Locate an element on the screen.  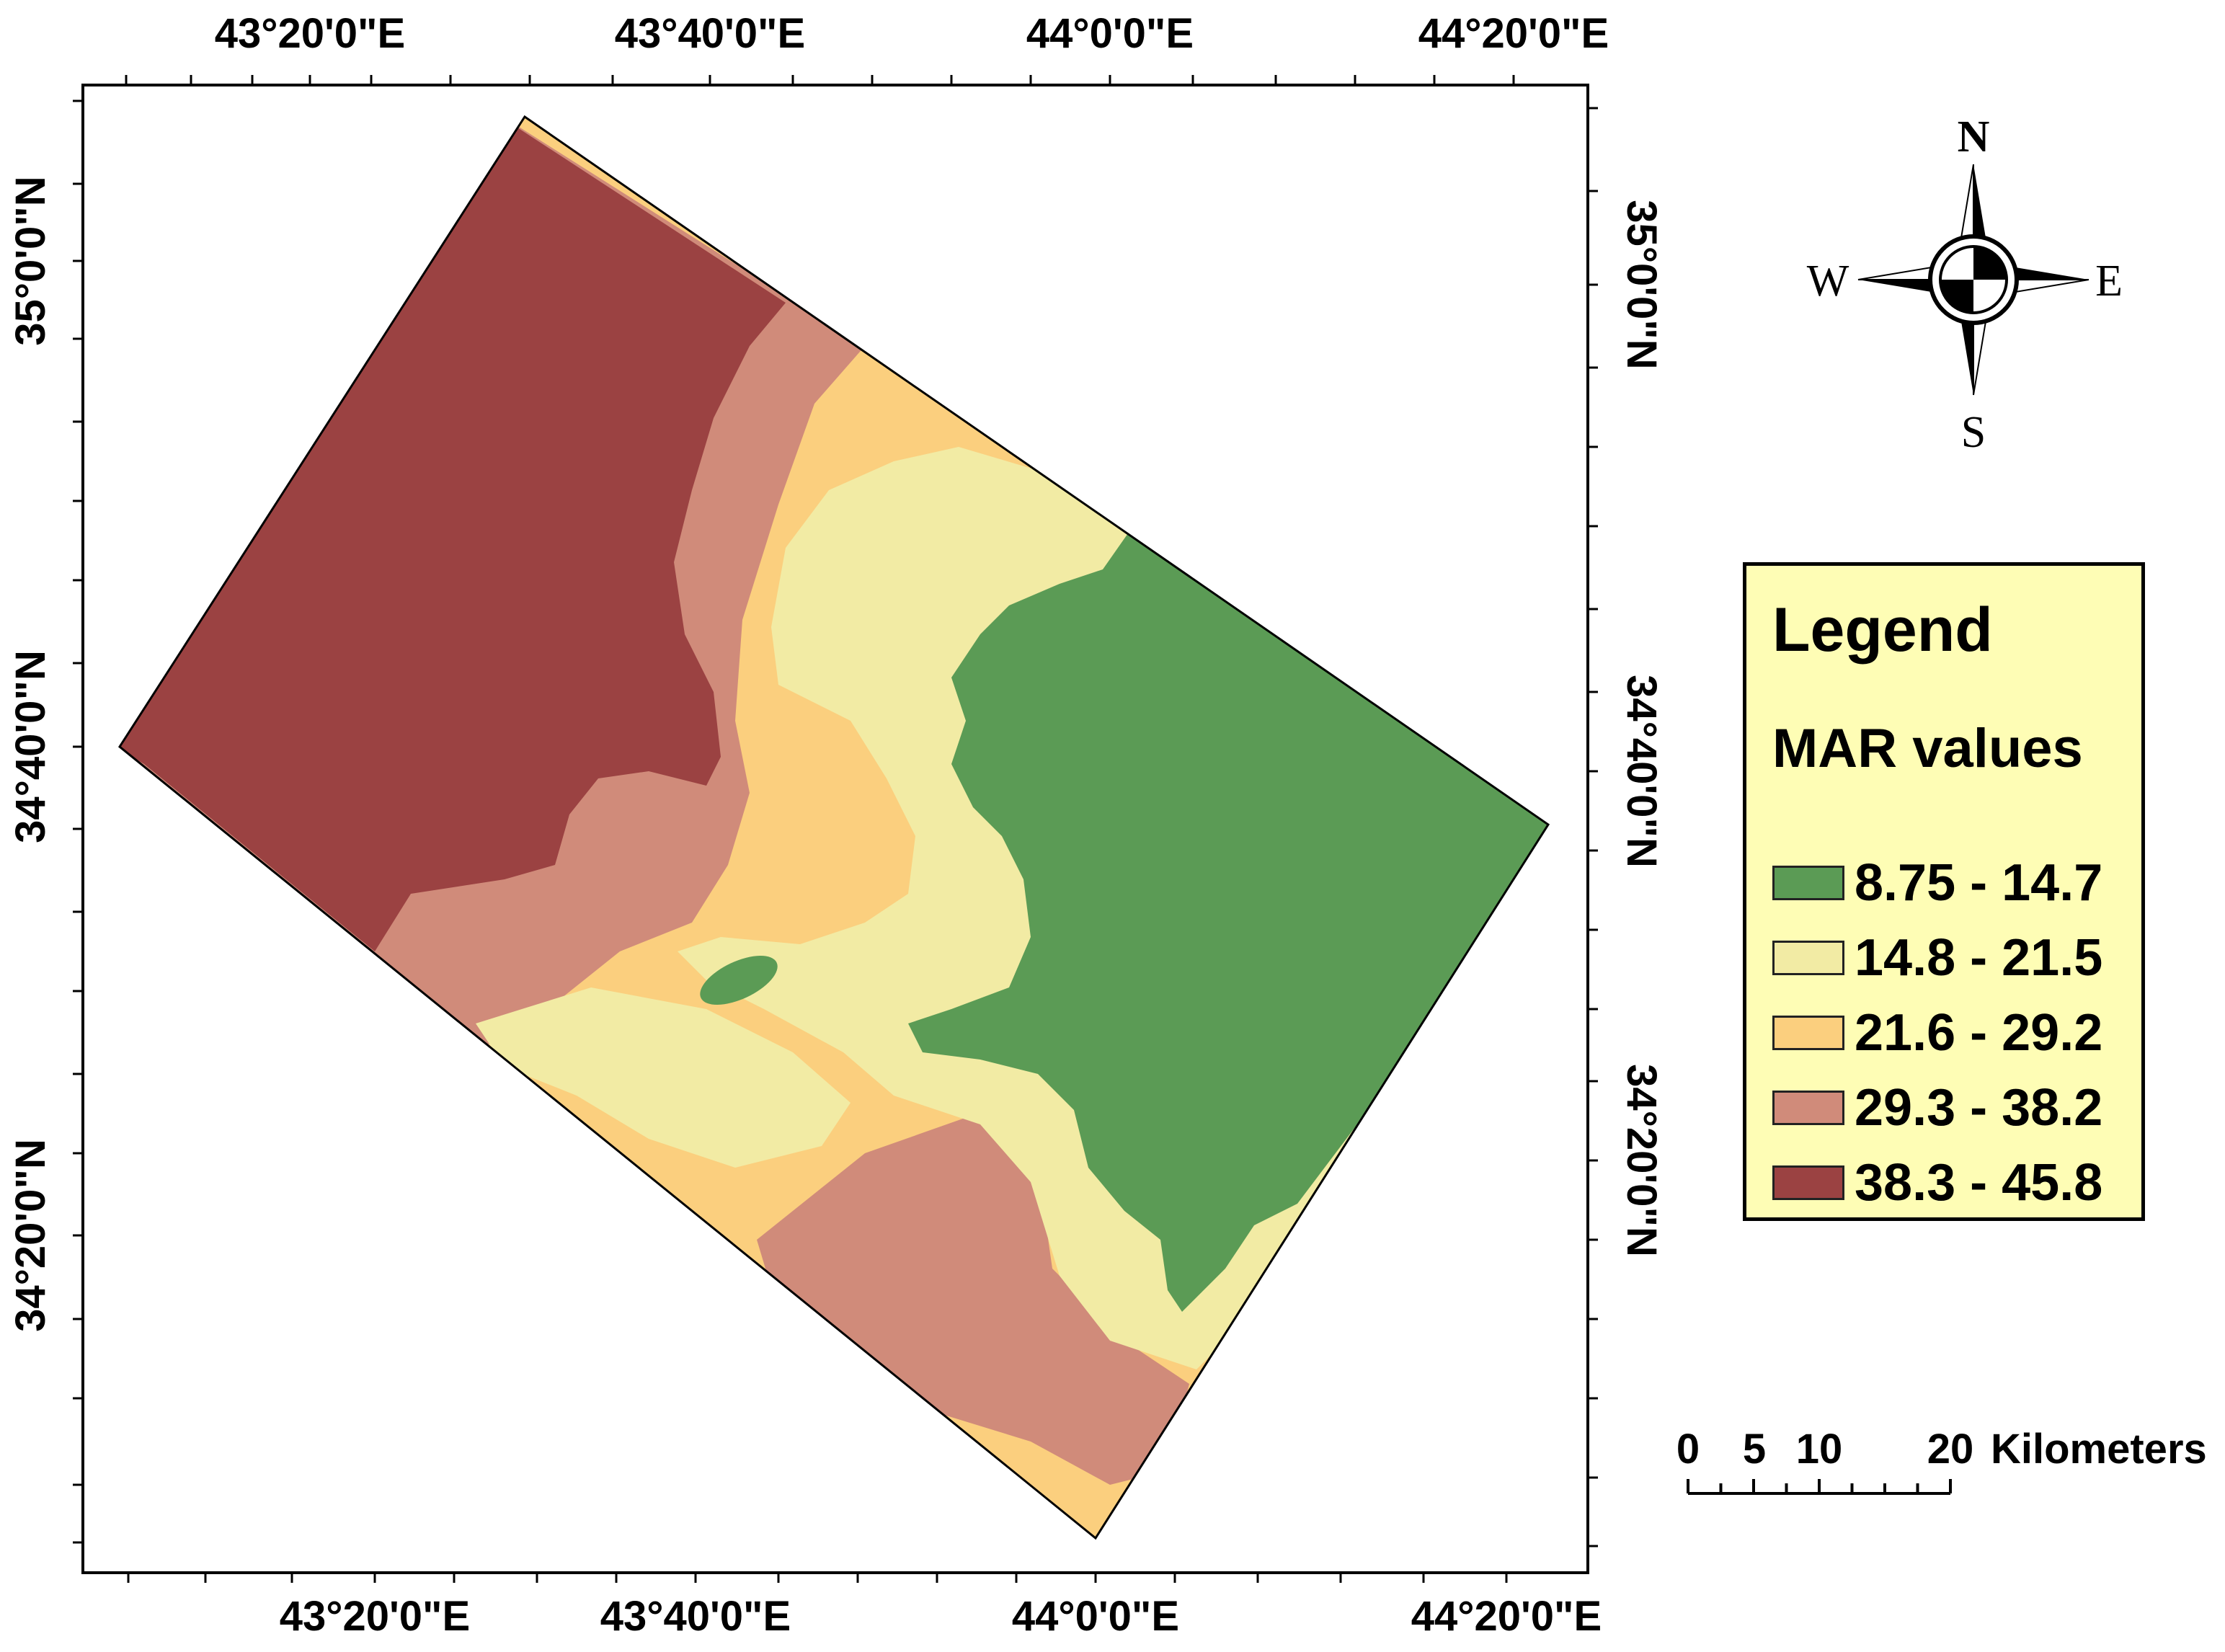
lat-label-left: 34°40'0"N is located at coordinates (31, 747).